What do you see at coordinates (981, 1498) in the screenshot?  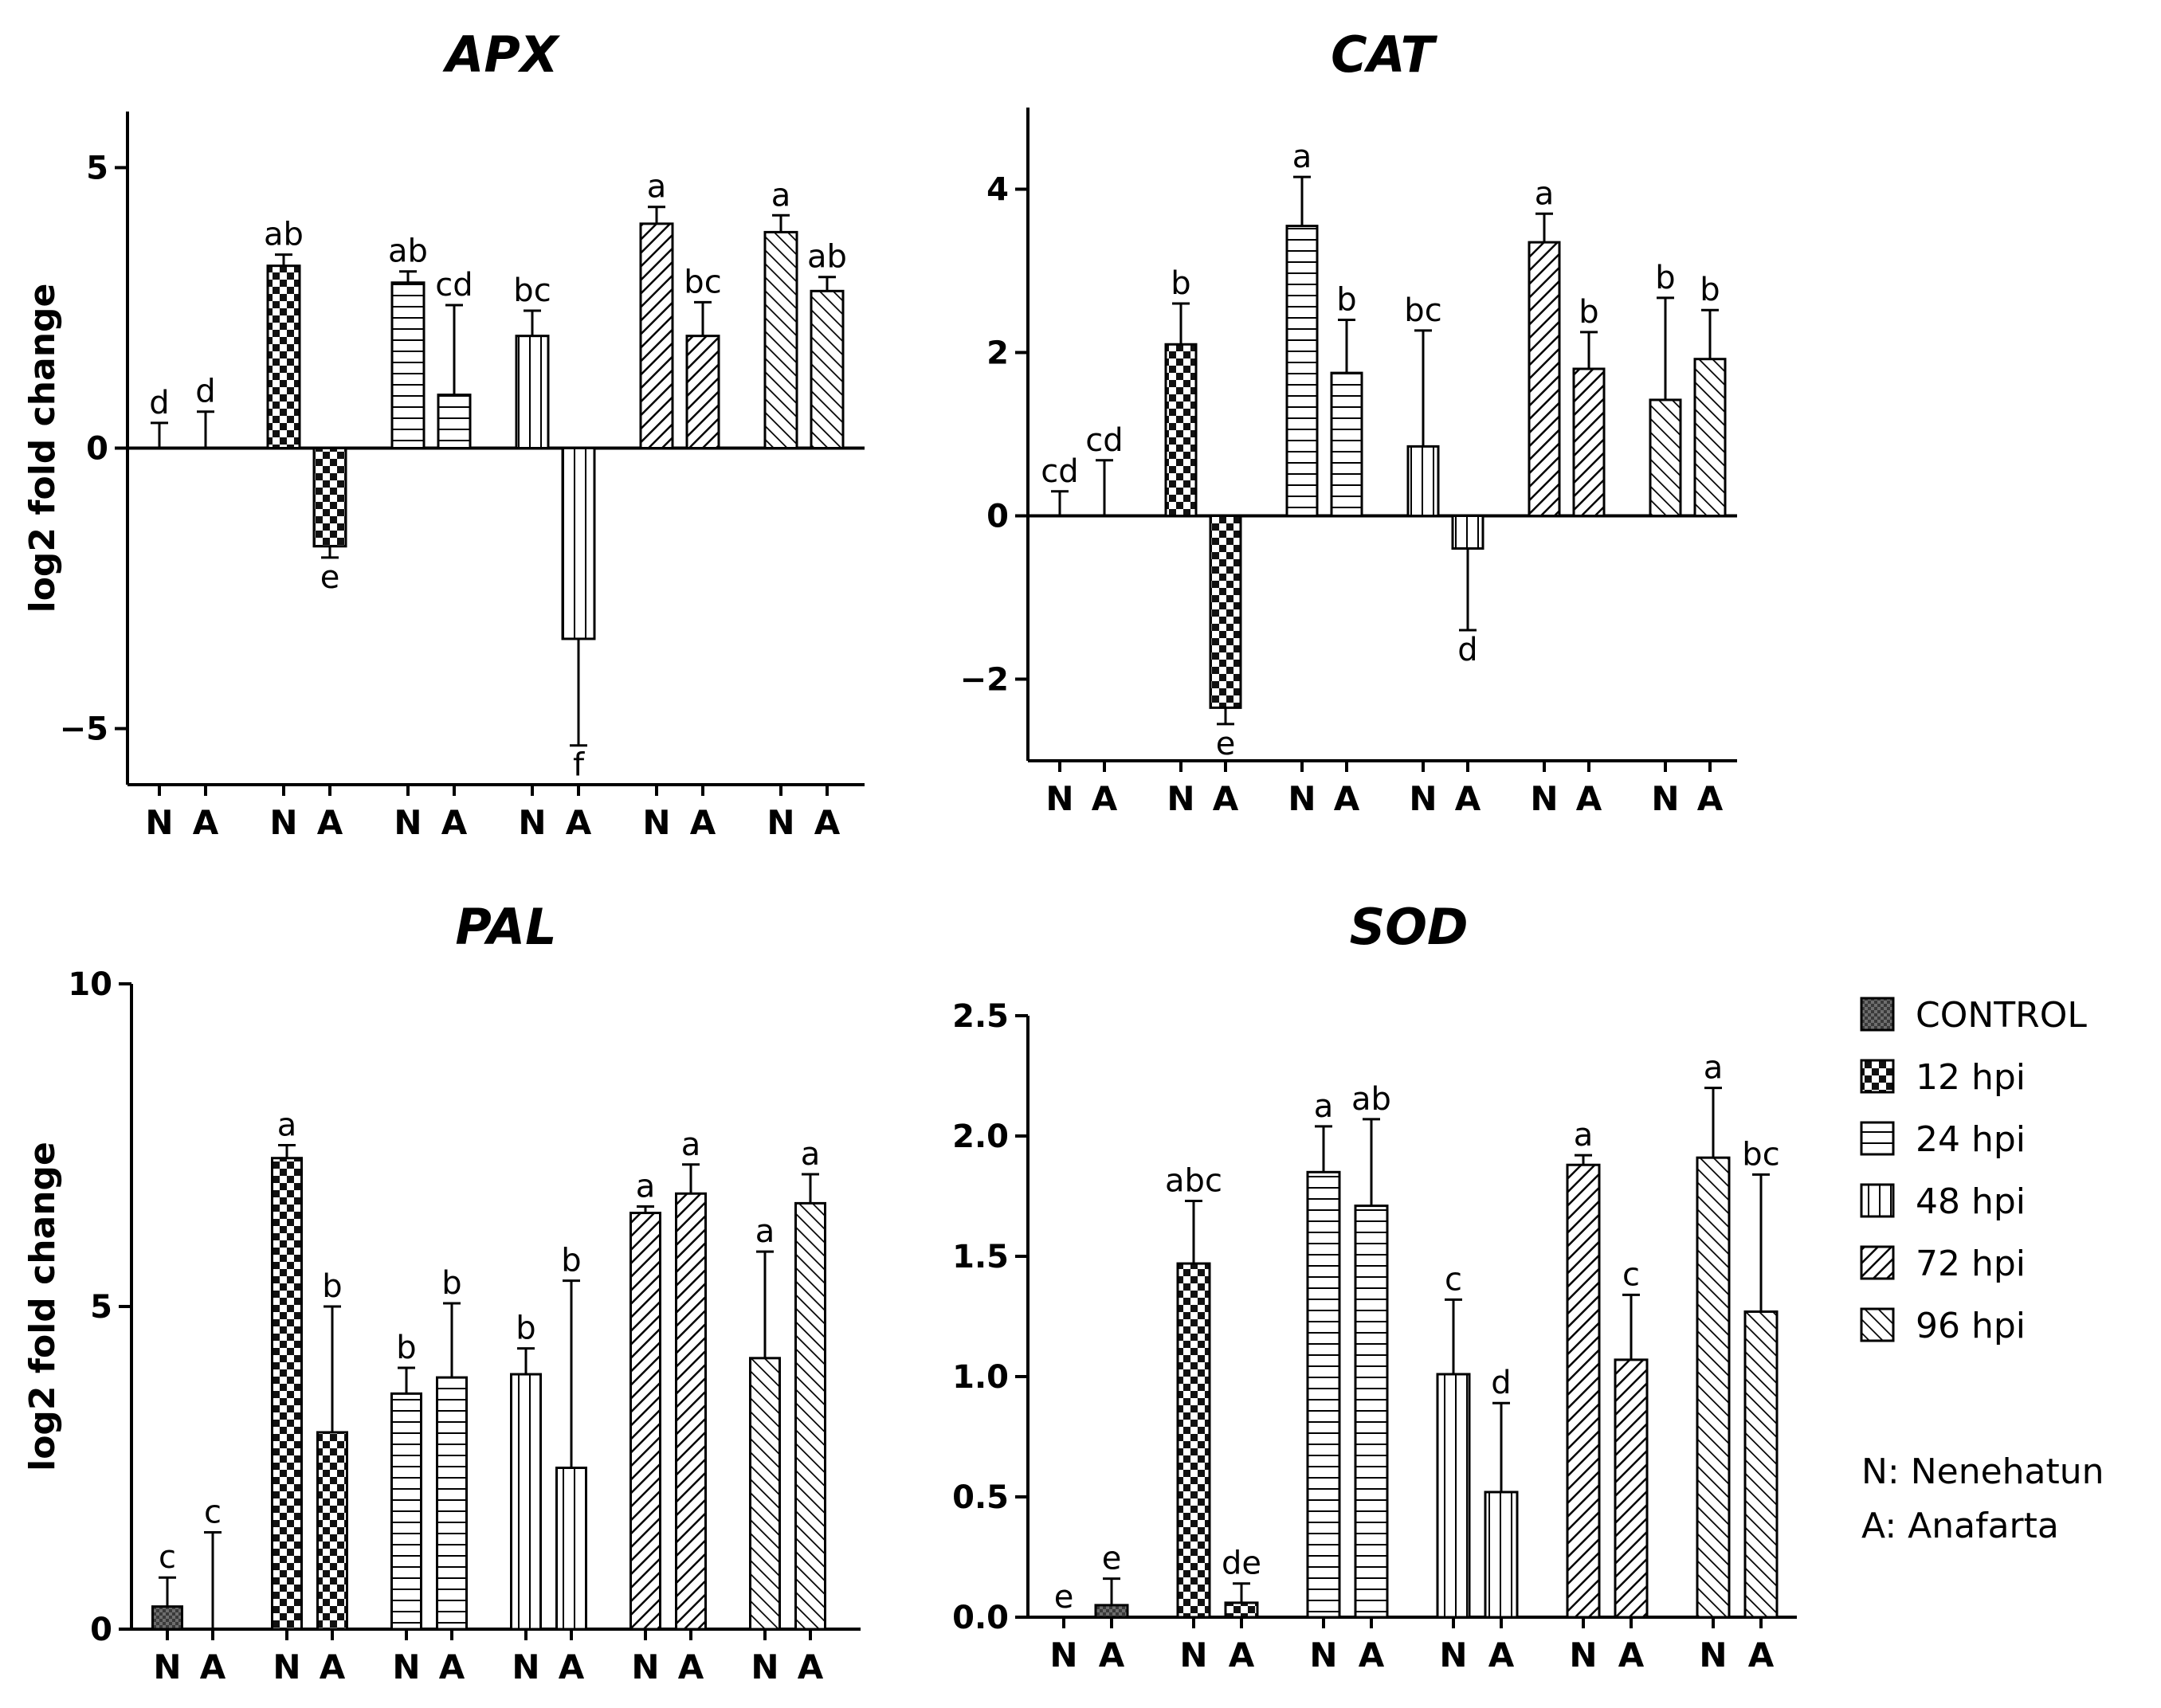 I see `y-tick-label-sod-1: 0.5` at bounding box center [981, 1498].